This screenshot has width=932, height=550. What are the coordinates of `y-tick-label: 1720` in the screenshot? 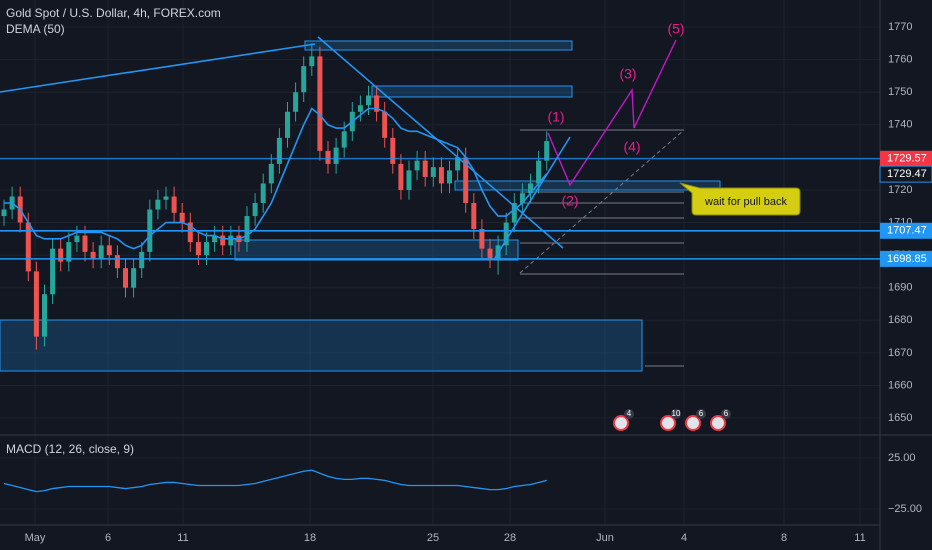 It's located at (900, 190).